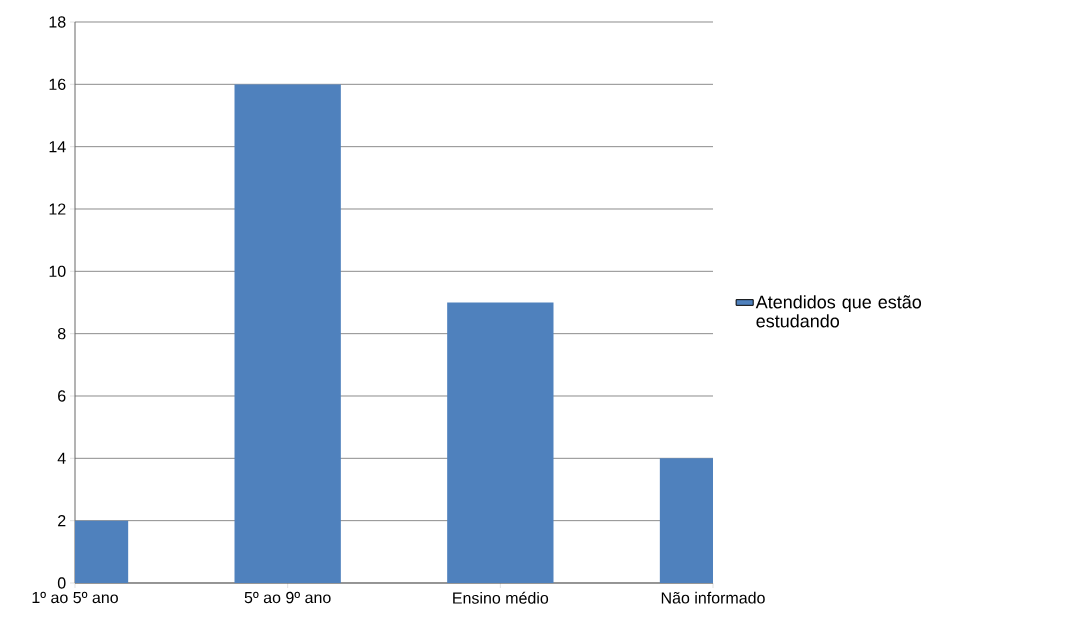 The height and width of the screenshot is (626, 1092). What do you see at coordinates (838, 311) in the screenshot?
I see `legend-label: Atendidos que estão estudando` at bounding box center [838, 311].